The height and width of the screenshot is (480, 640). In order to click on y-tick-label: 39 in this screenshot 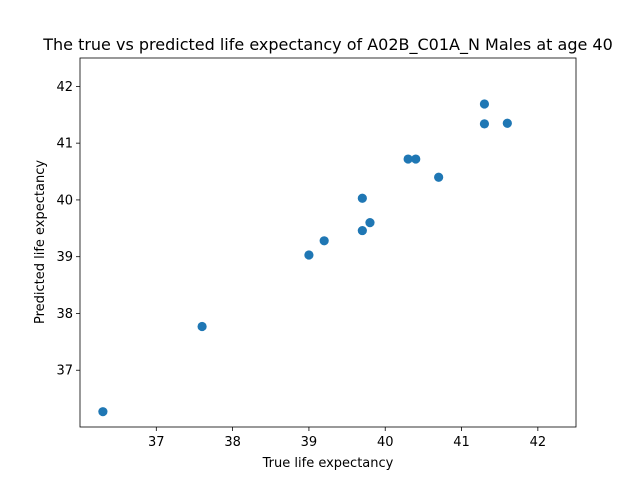, I will do `click(64, 257)`.